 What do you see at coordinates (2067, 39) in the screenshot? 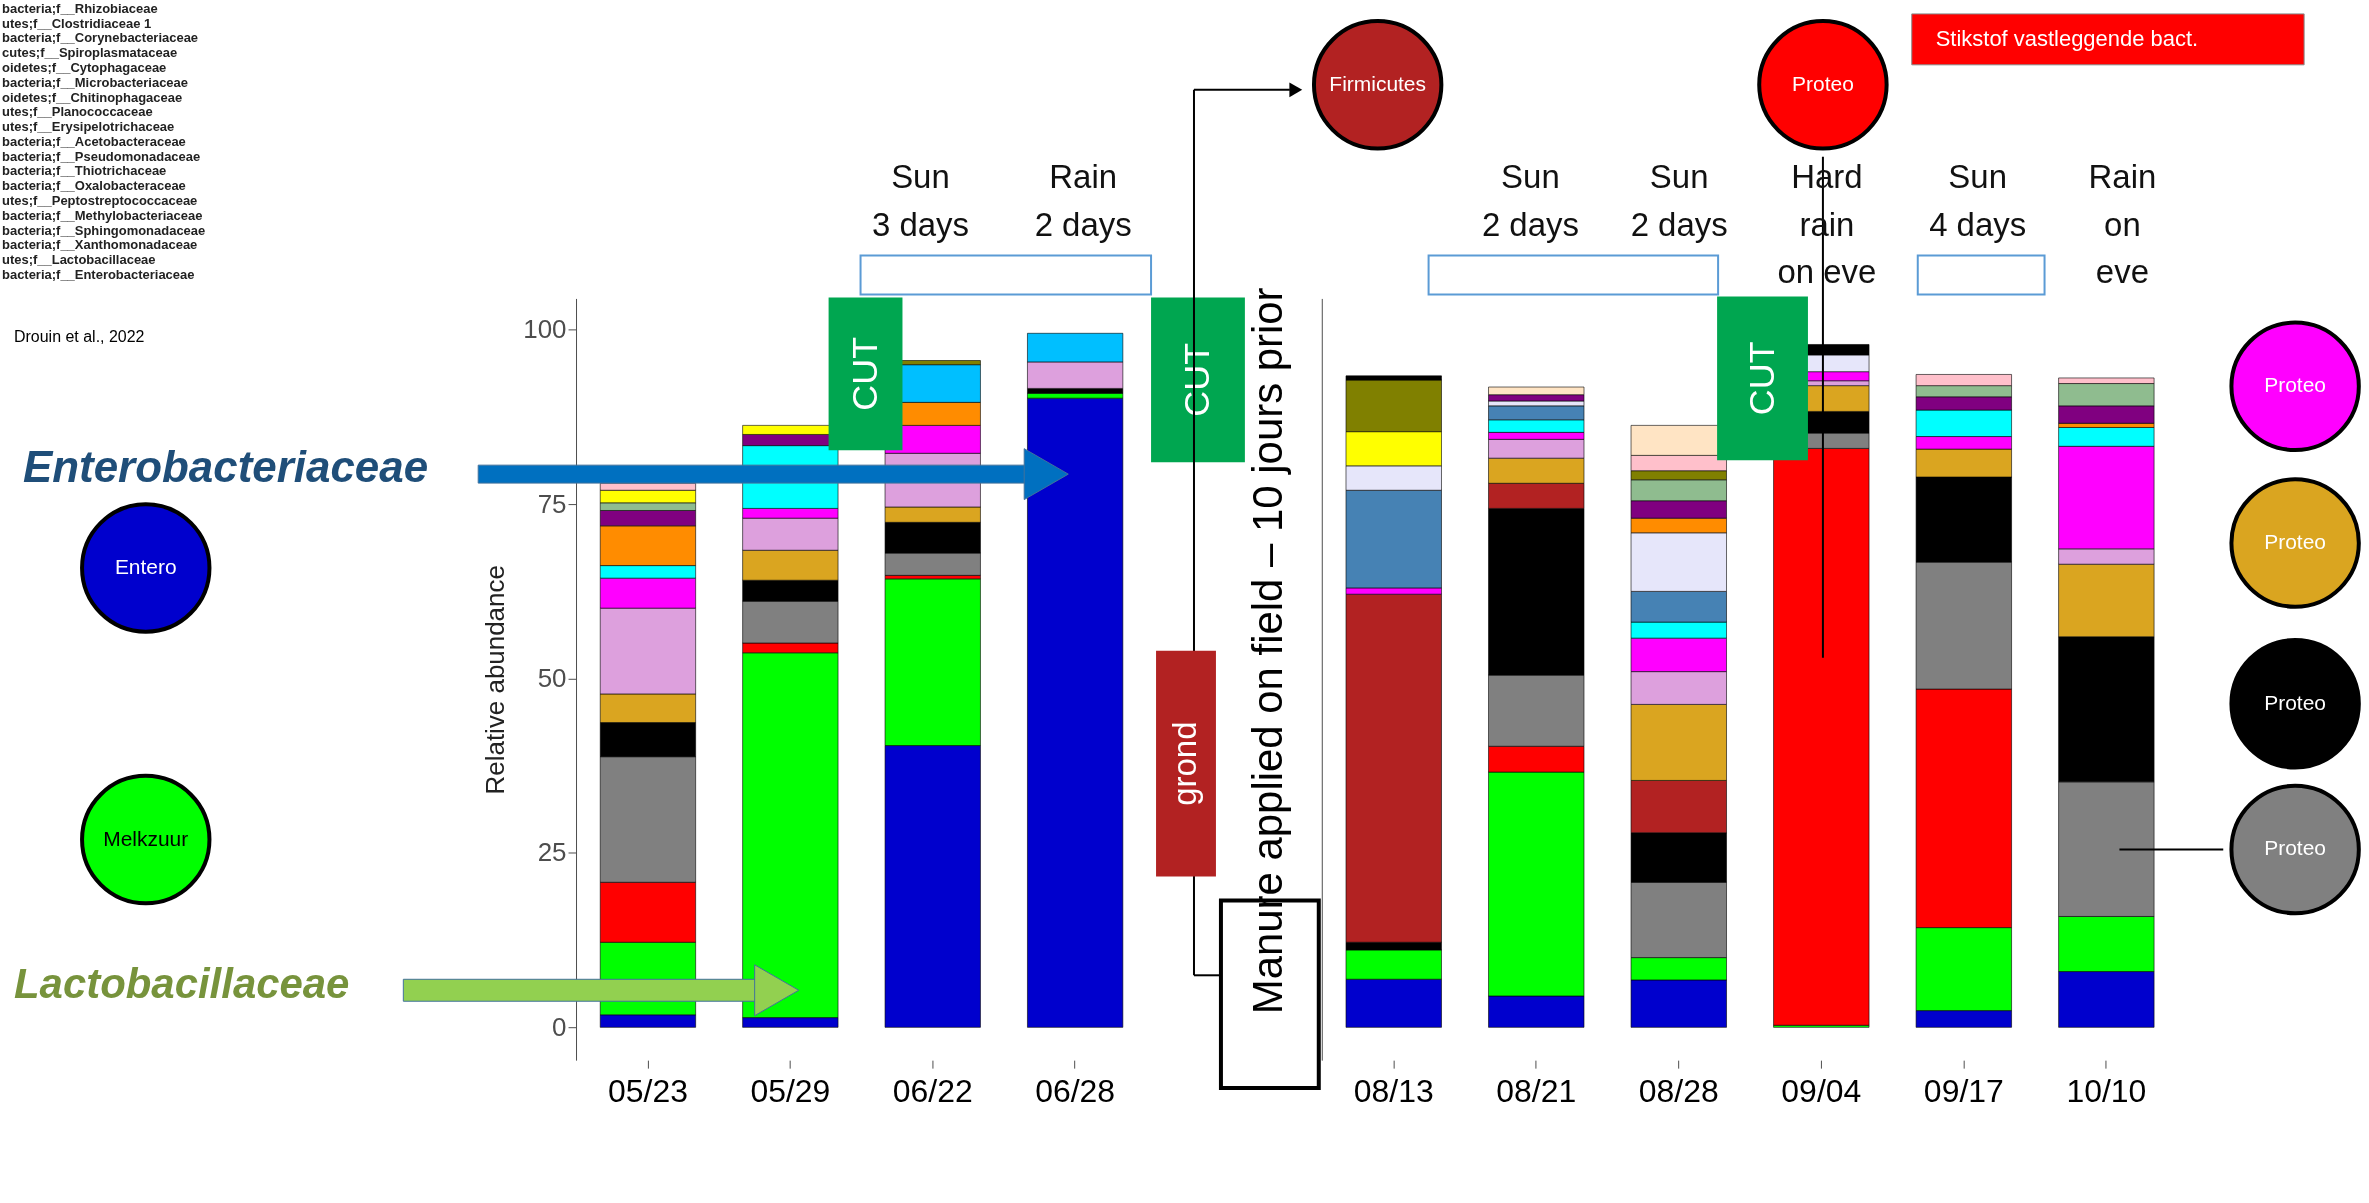
I see `text: Stikstof vastleggende bact.` at bounding box center [2067, 39].